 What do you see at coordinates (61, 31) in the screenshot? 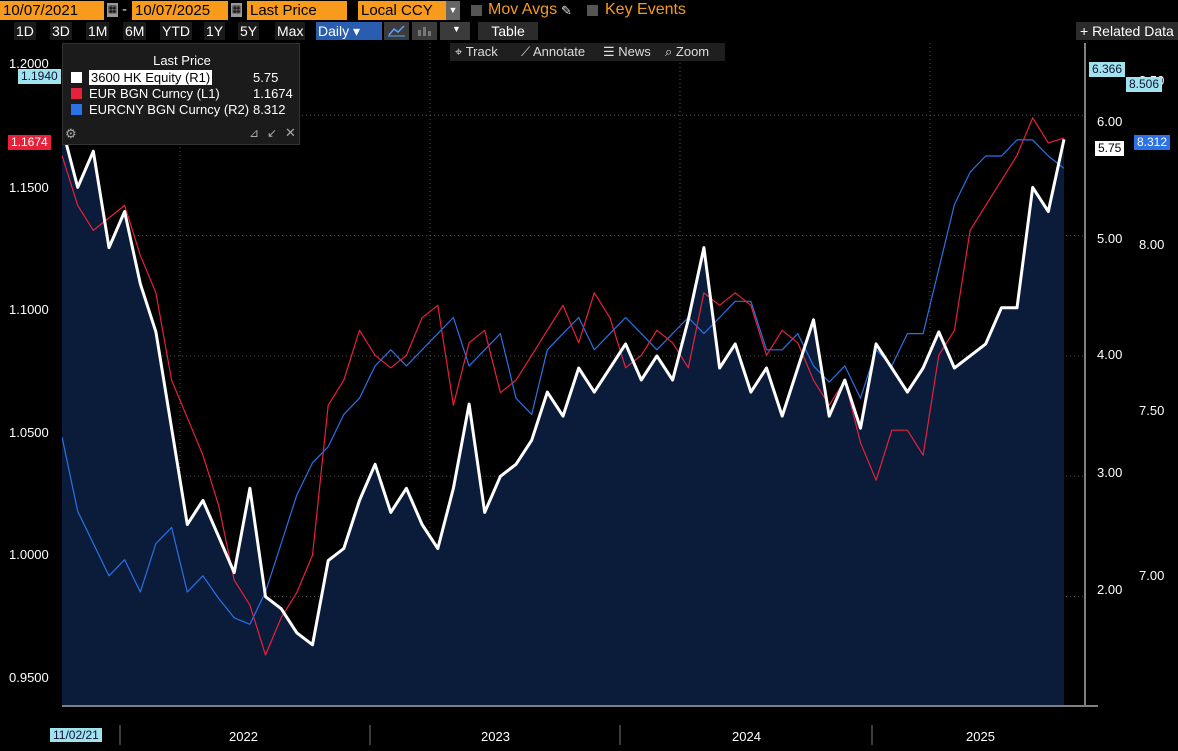
I see `range-3d-button: 3D` at bounding box center [61, 31].